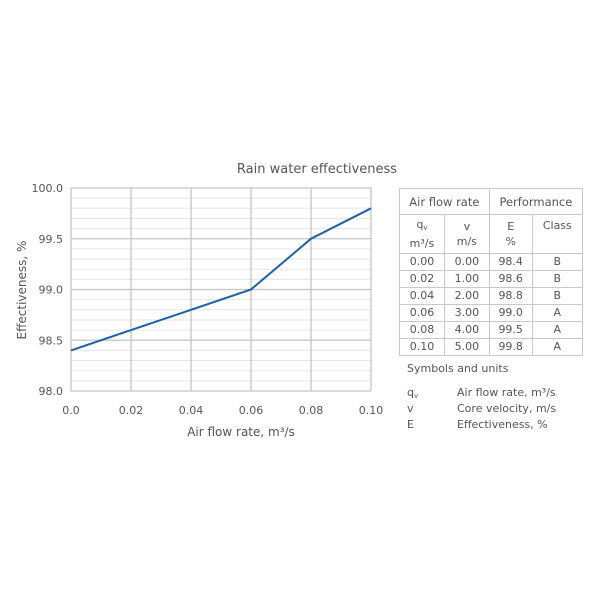 The image size is (600, 600). Describe the element at coordinates (51, 239) in the screenshot. I see `y-tick-label: 99.5` at that location.